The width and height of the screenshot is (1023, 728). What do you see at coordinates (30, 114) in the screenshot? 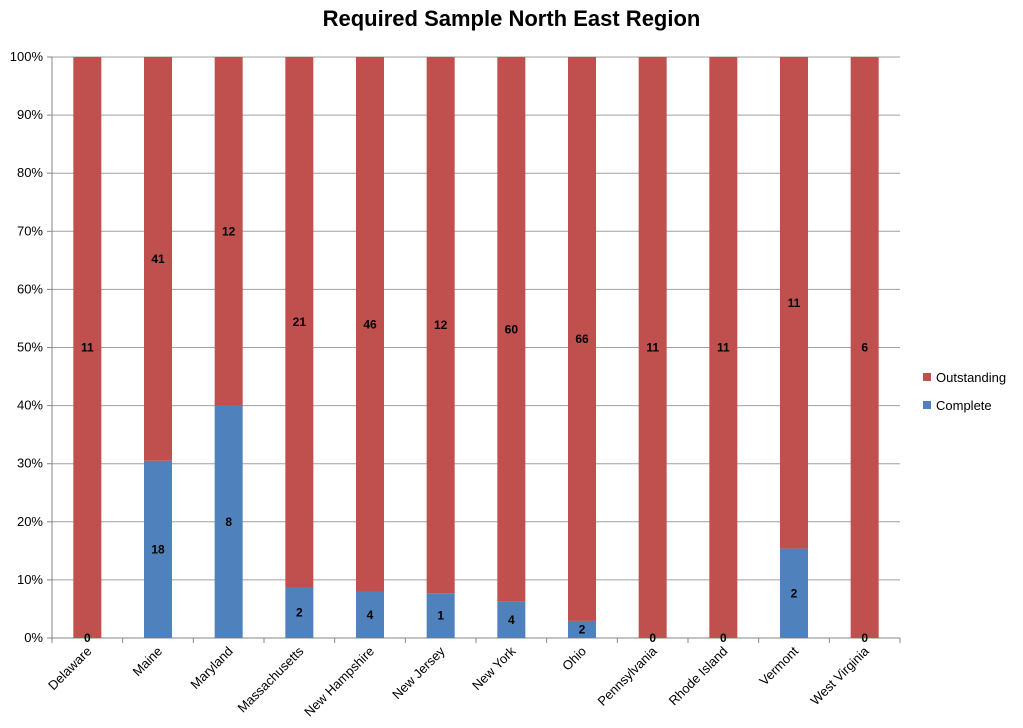
I see `y-tick-label: 90%` at bounding box center [30, 114].